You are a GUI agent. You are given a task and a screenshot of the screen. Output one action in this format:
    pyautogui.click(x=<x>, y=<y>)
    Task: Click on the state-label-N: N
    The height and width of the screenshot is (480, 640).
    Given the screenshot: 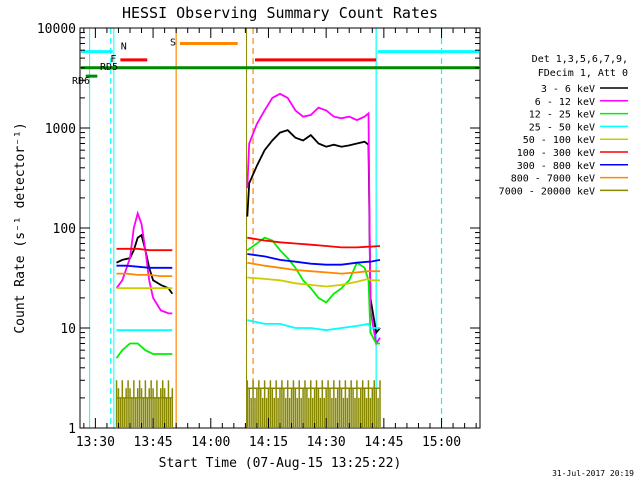 What is the action you would take?
    pyautogui.click(x=124, y=47)
    